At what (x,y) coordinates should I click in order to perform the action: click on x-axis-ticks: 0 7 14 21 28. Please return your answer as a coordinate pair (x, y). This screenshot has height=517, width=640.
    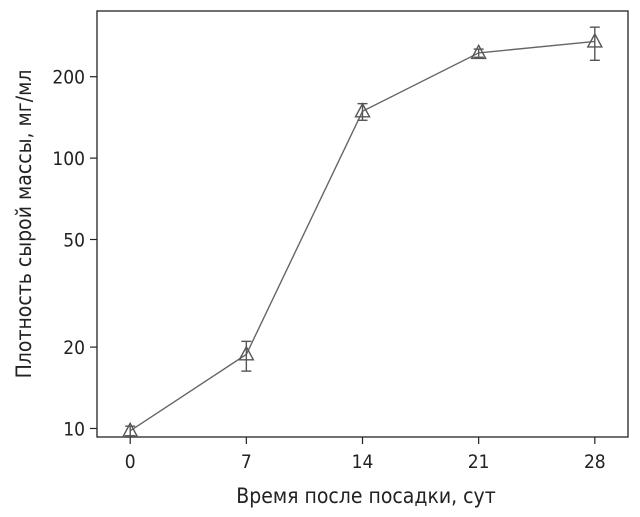
    Looking at the image, I should click on (365, 455).